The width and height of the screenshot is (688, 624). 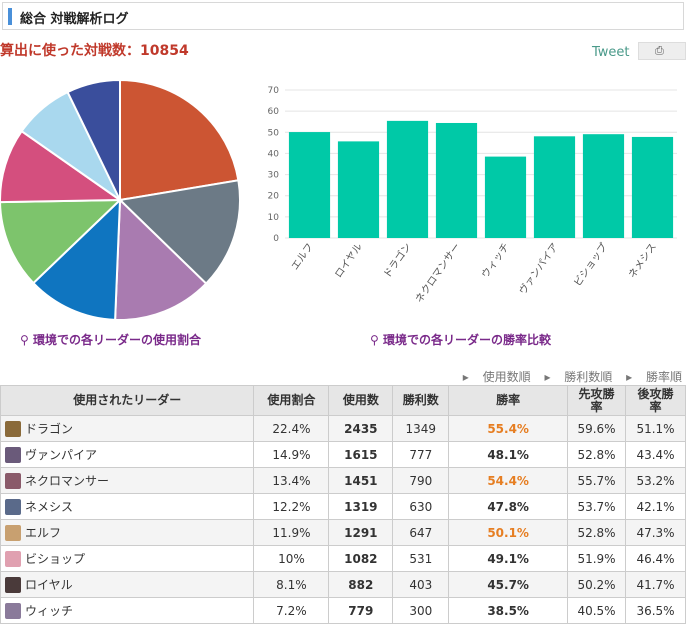 I want to click on y-tick-label: 50, so click(x=274, y=133).